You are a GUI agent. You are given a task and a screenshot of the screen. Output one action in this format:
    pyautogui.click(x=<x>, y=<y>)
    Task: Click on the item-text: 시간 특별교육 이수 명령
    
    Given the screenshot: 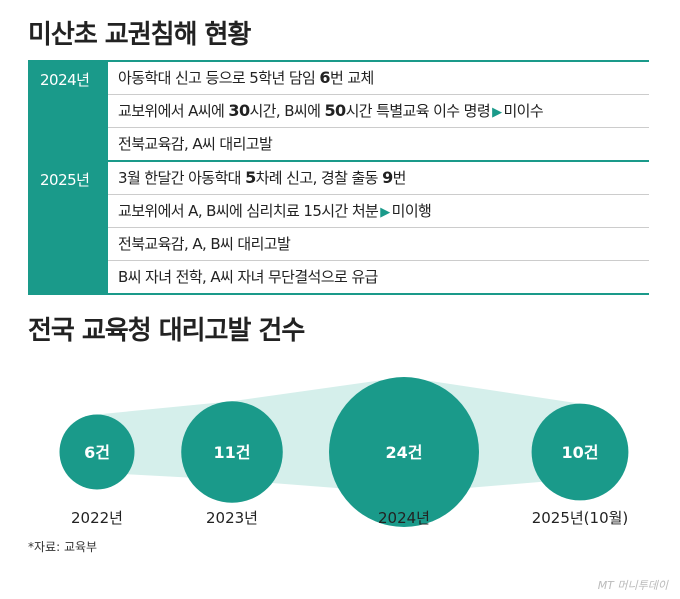 What is the action you would take?
    pyautogui.click(x=418, y=111)
    